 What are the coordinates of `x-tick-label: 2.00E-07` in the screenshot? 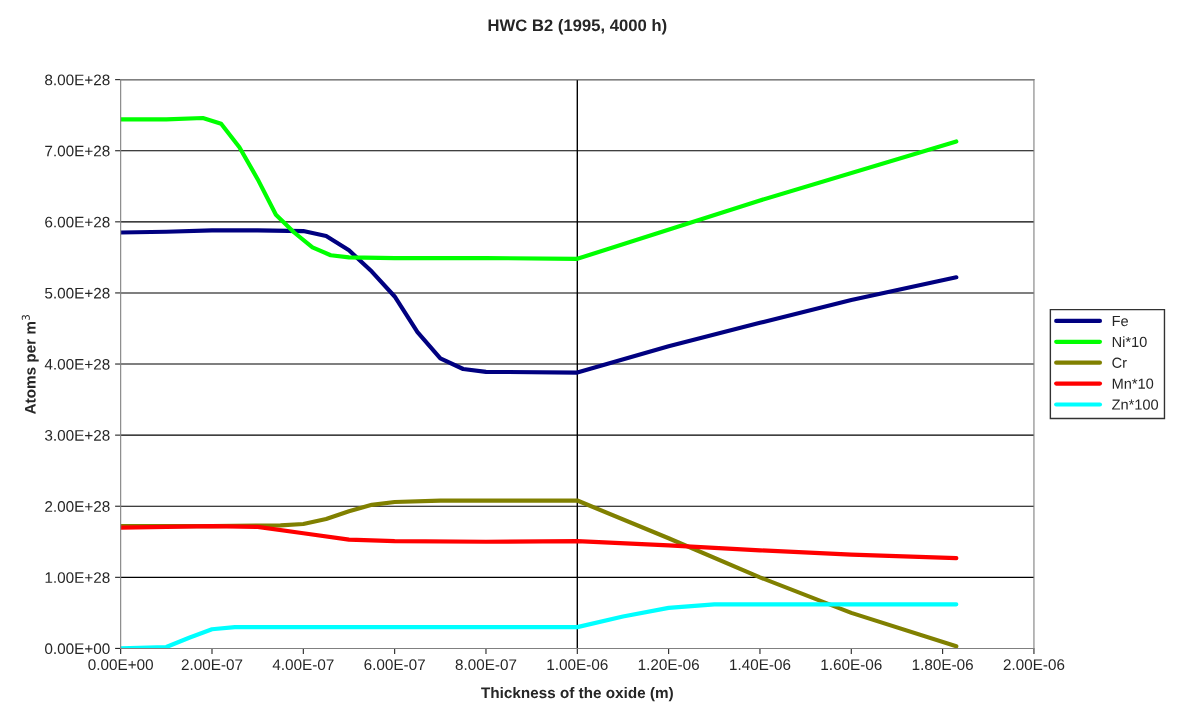 It's located at (212, 665).